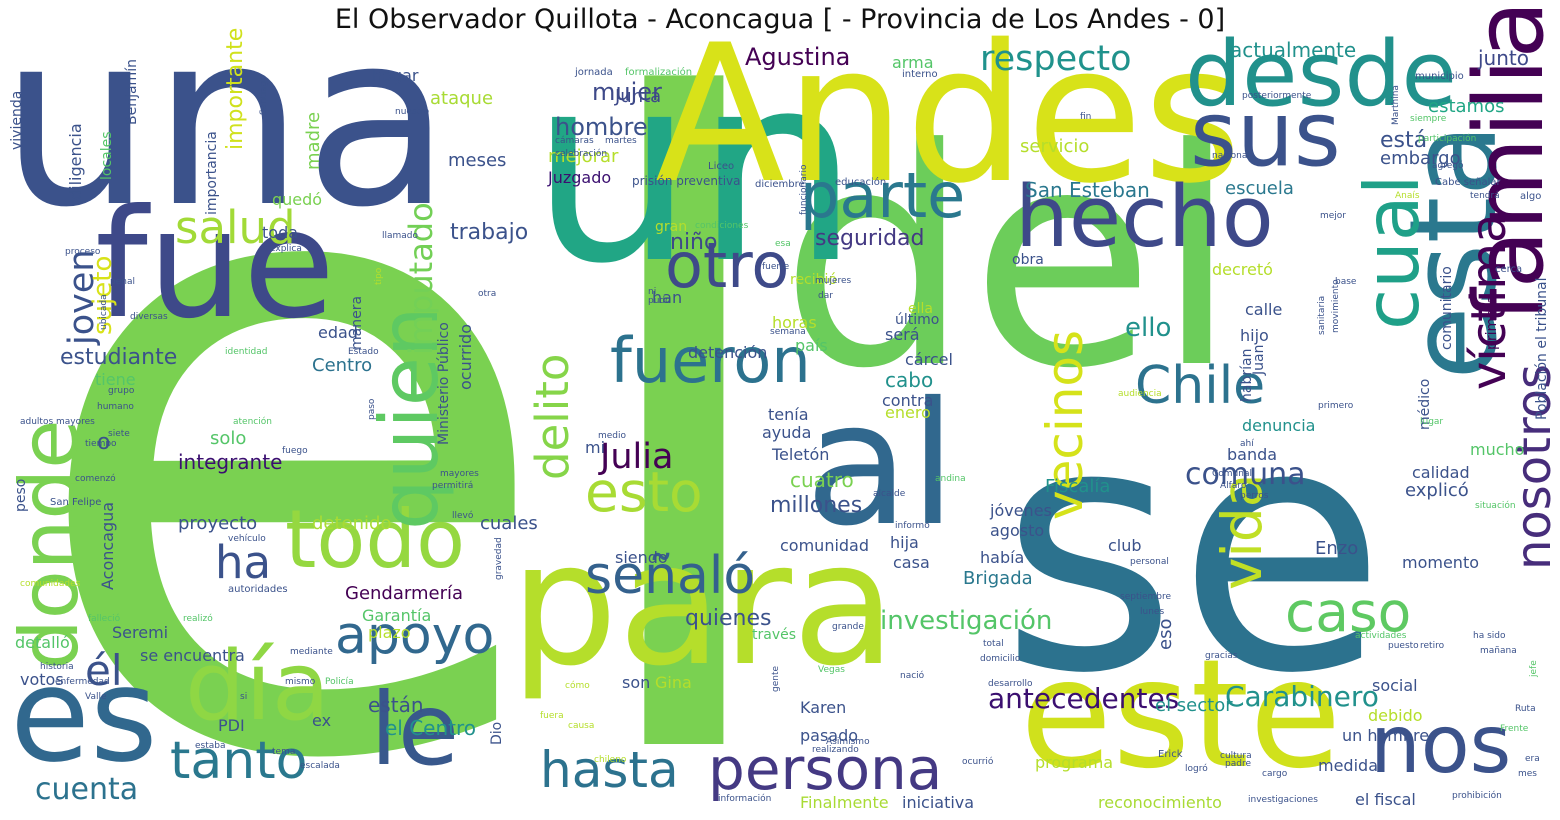 This screenshot has height=820, width=1560. I want to click on word-comunitario: comunitario, so click(1447, 308).